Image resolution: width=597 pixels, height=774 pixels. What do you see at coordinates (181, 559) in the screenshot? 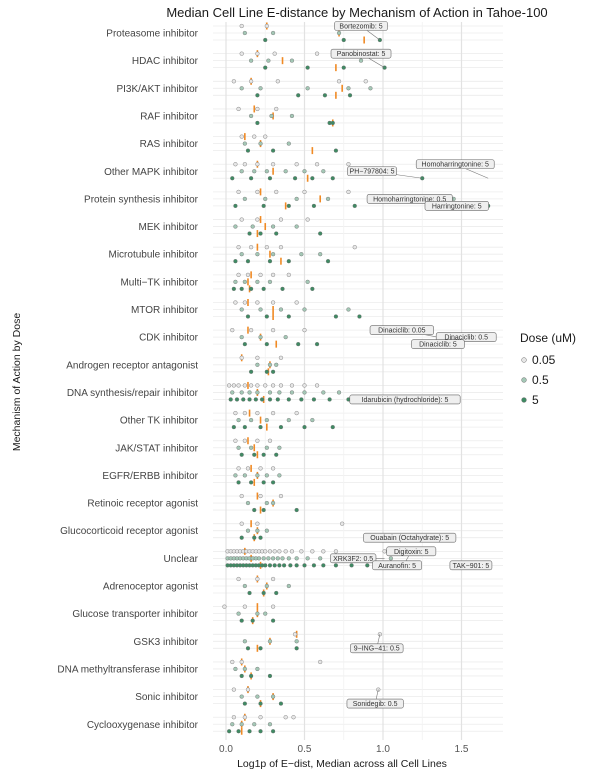
I see `y-tick-label: Unclear` at bounding box center [181, 559].